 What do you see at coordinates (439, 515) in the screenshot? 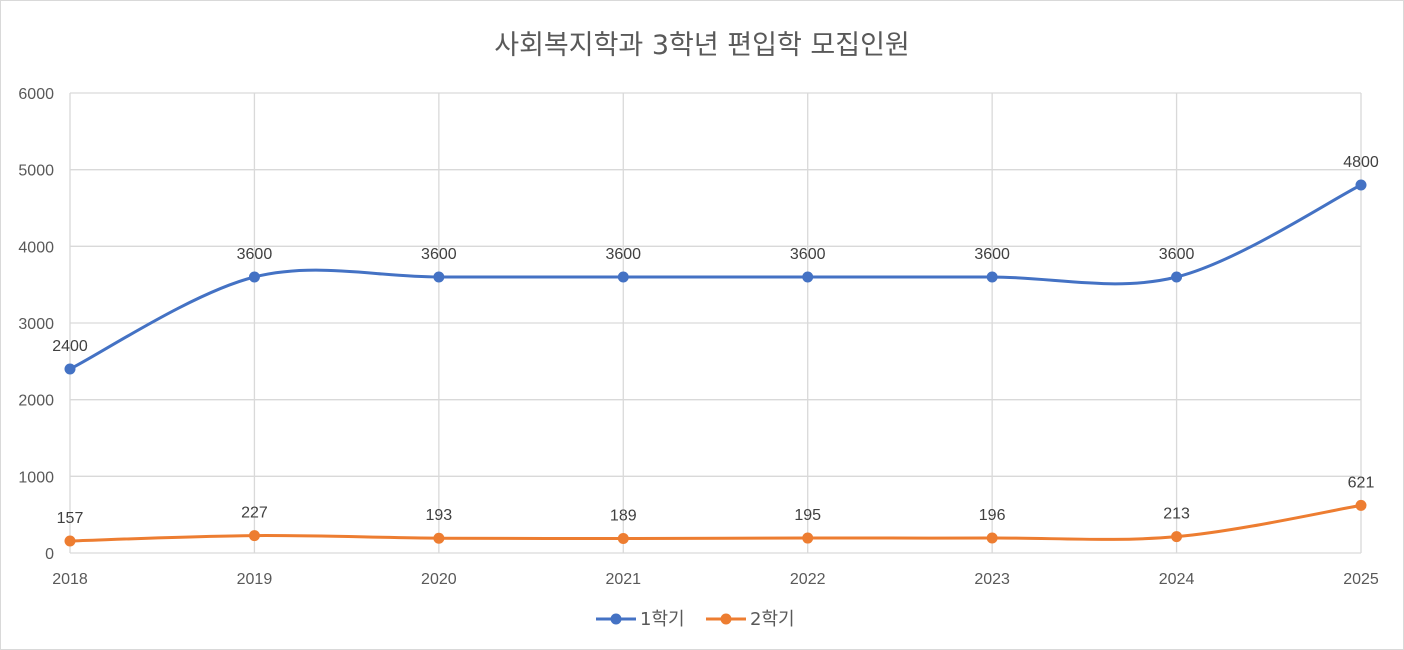
I see `data-label: 193` at bounding box center [439, 515].